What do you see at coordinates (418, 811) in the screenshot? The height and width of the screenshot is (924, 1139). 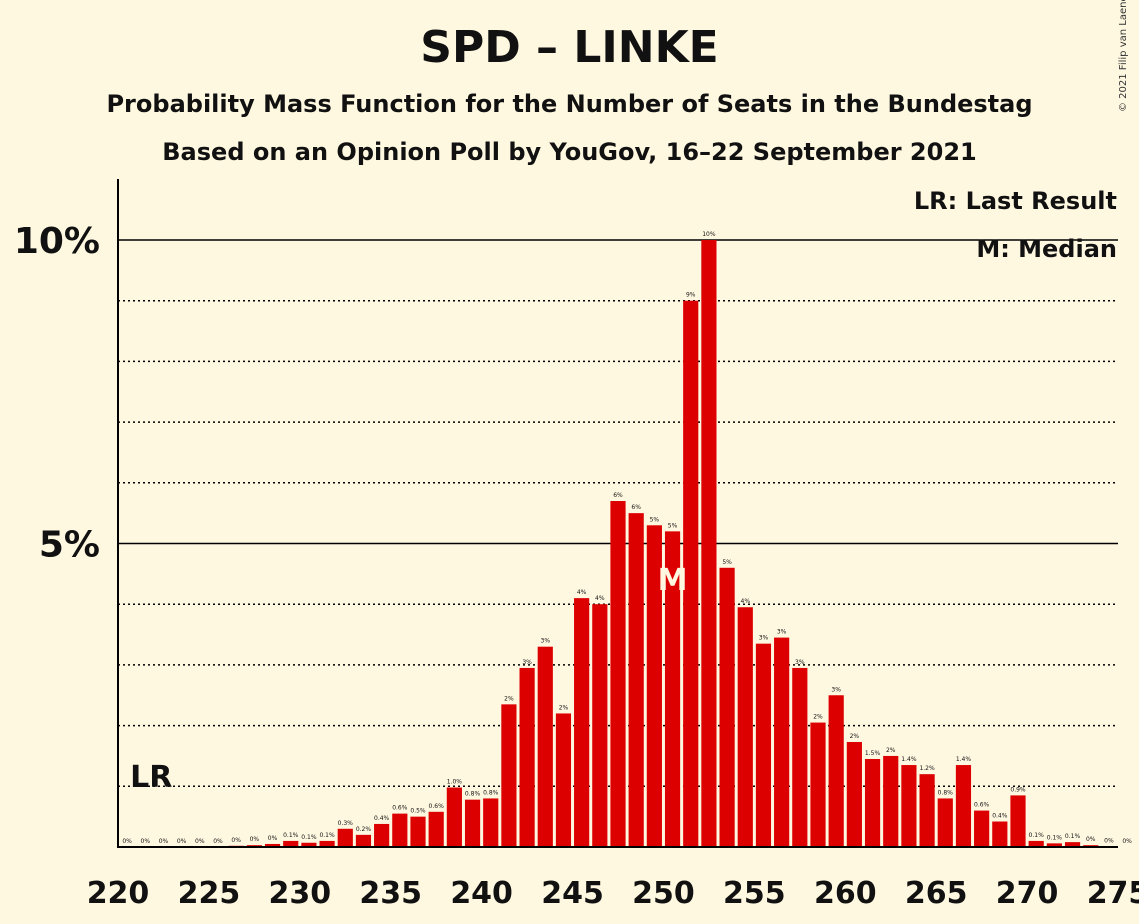 I see `bar-value-label: 0.5%` at bounding box center [418, 811].